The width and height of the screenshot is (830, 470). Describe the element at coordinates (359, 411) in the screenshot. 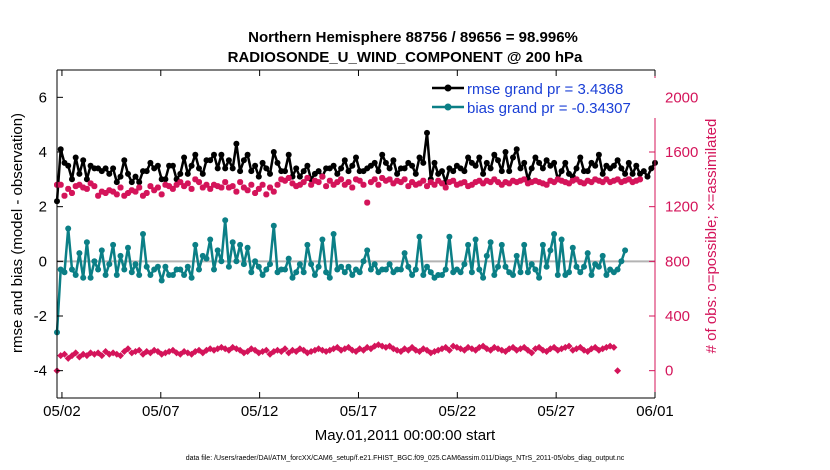

I see `x-tick-label: 05/17` at that location.